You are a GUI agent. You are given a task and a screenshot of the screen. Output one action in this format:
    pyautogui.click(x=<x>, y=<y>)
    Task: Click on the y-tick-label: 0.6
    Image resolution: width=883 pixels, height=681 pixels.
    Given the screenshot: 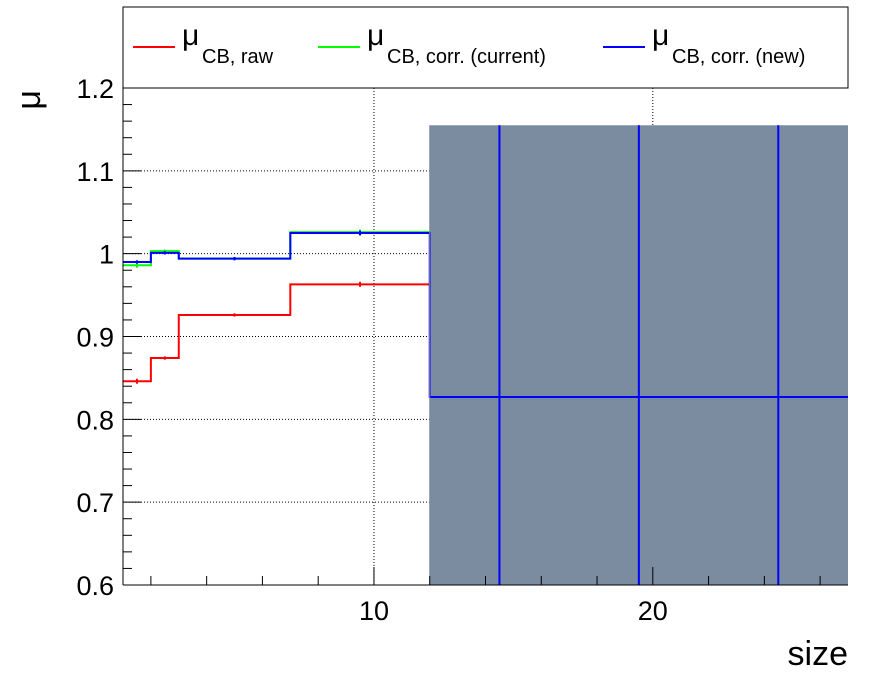 What is the action you would take?
    pyautogui.click(x=95, y=586)
    